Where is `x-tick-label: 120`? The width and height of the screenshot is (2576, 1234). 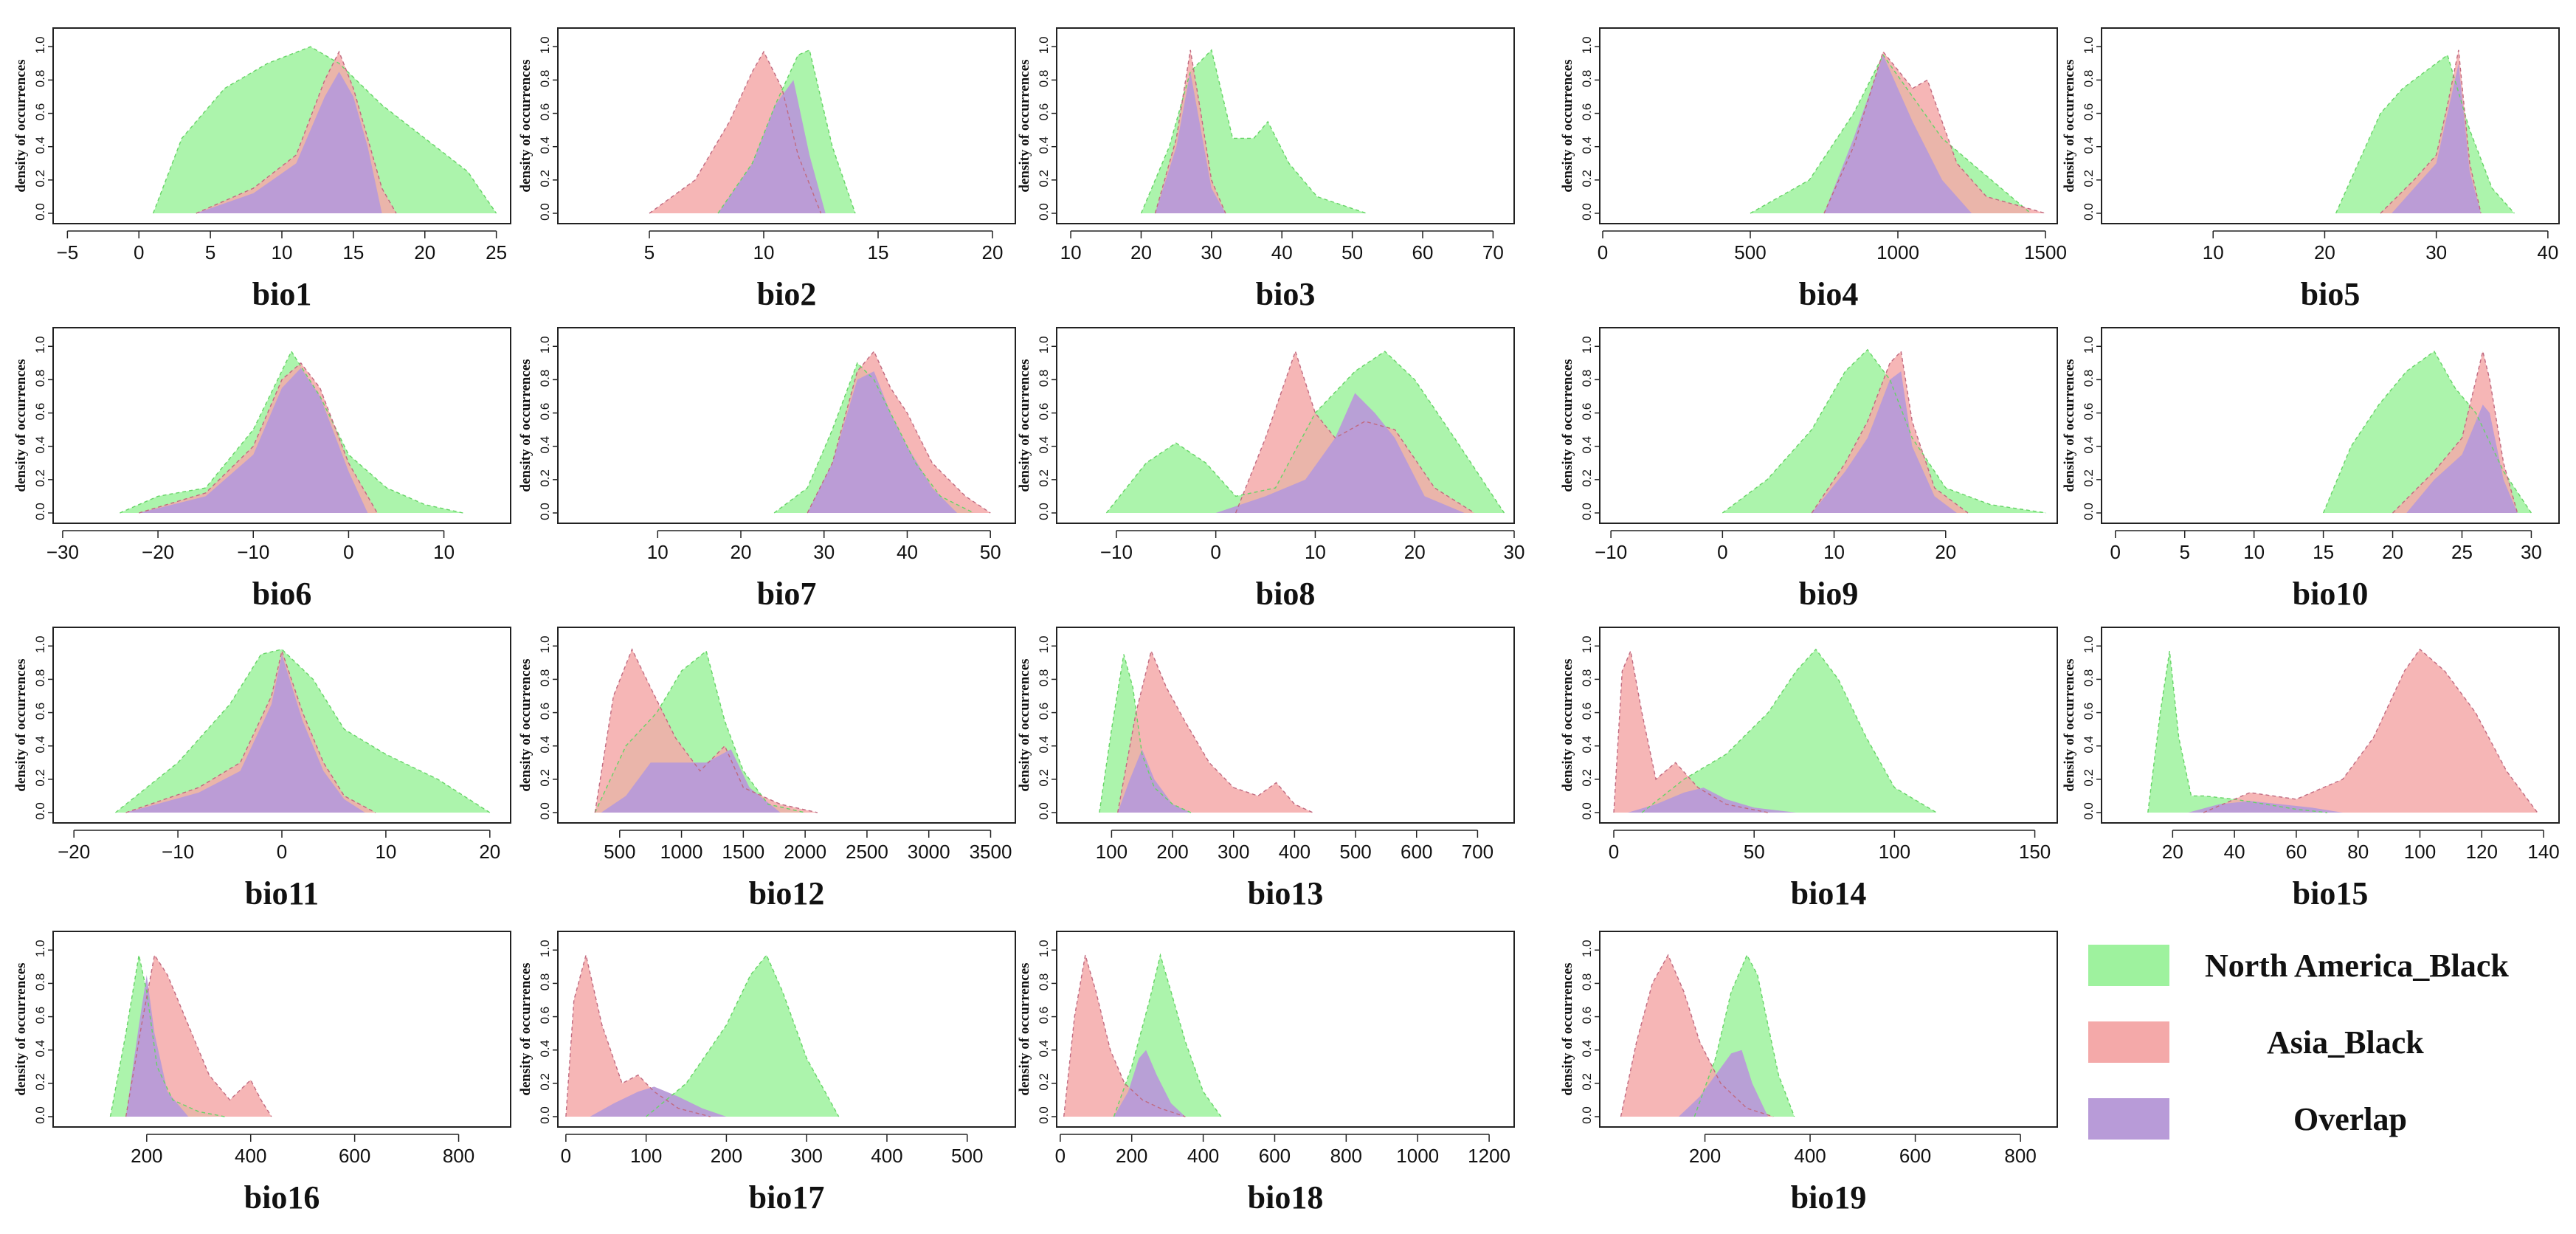
x-tick-label: 120 is located at coordinates (2482, 852).